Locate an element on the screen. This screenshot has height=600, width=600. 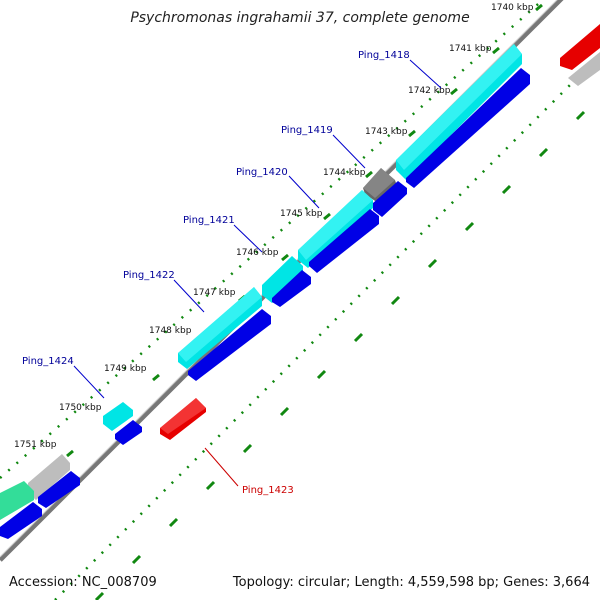
gene-label-ping-1423: Ping_1423 is located at coordinates (268, 490).